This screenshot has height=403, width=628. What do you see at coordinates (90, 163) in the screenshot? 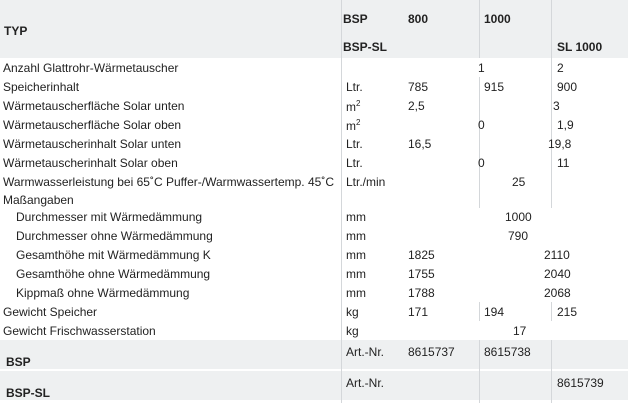
I see `row-label: Wärmetauscherinhalt Solar oben` at bounding box center [90, 163].